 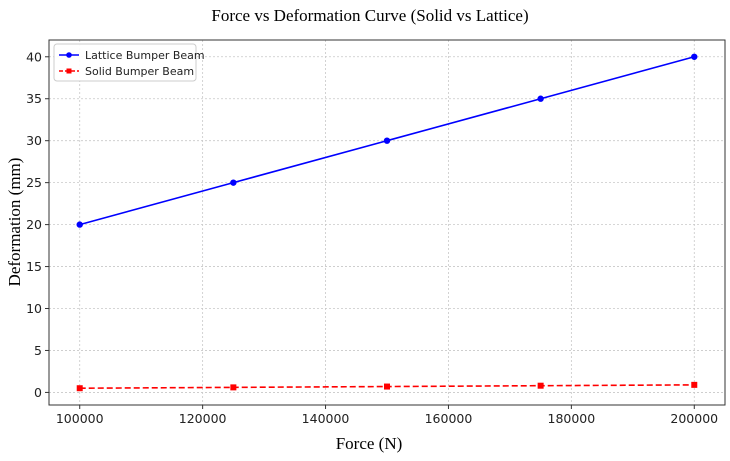 What do you see at coordinates (369, 443) in the screenshot?
I see `x-axis-label: Force (N)` at bounding box center [369, 443].